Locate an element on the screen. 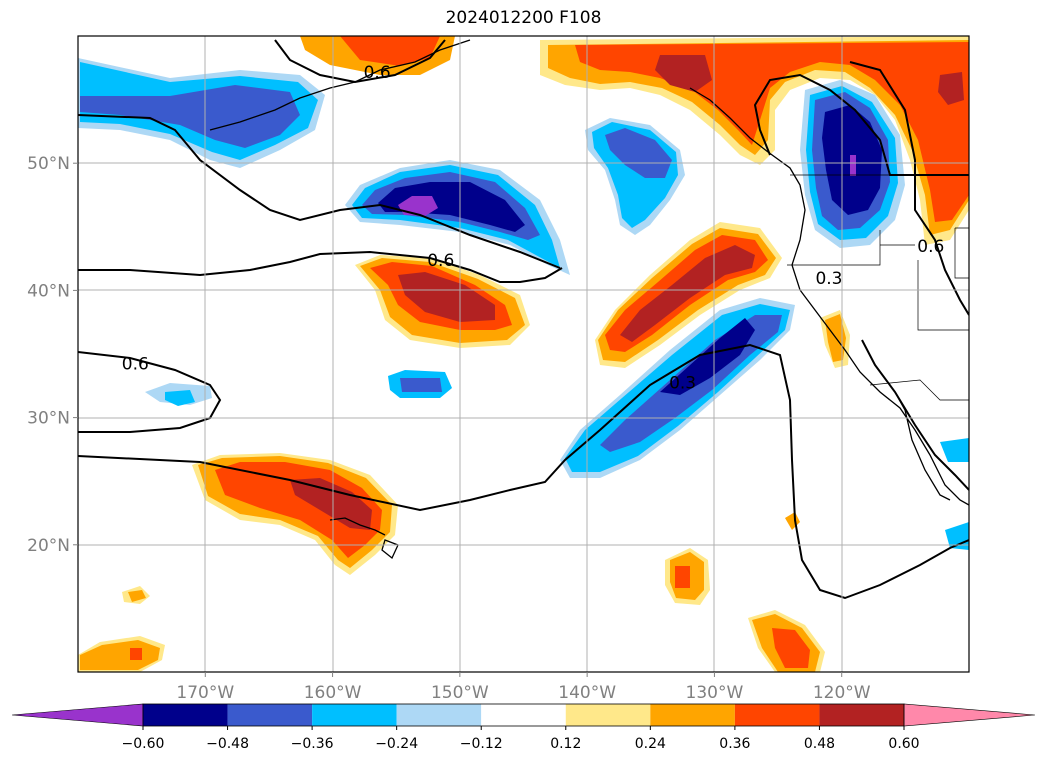 The height and width of the screenshot is (765, 1047). lat-tick-label: 40°N is located at coordinates (48, 291).